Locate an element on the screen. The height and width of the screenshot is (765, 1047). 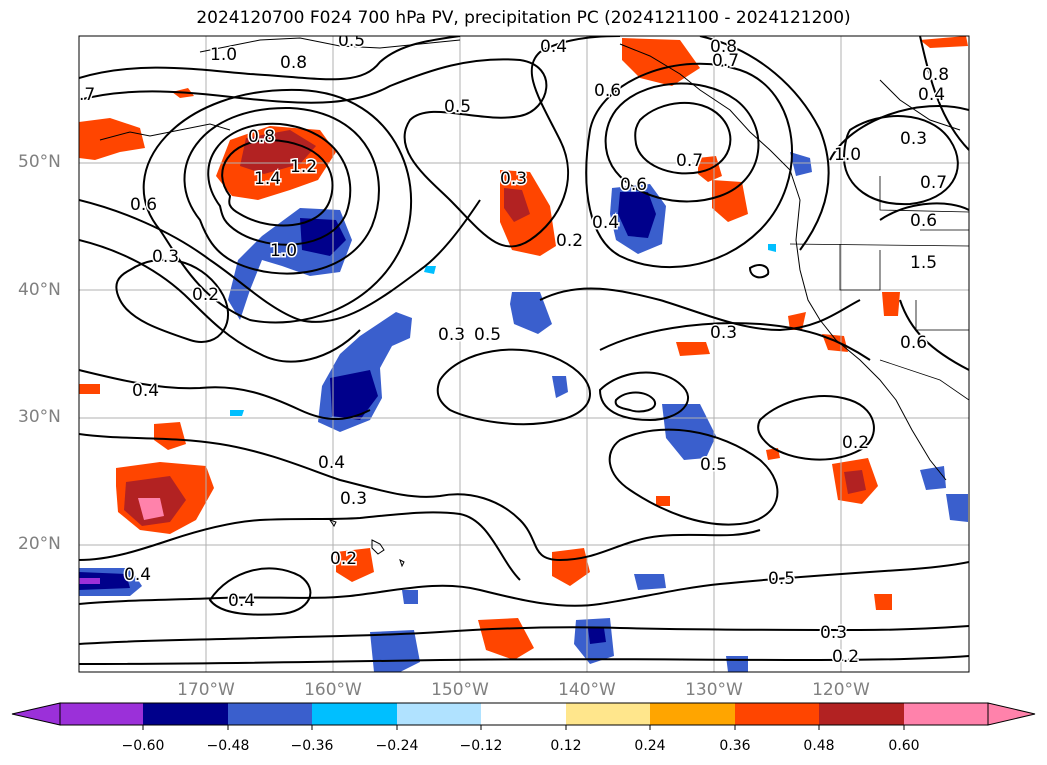
lon-label-170w: 170°W is located at coordinates (206, 690).